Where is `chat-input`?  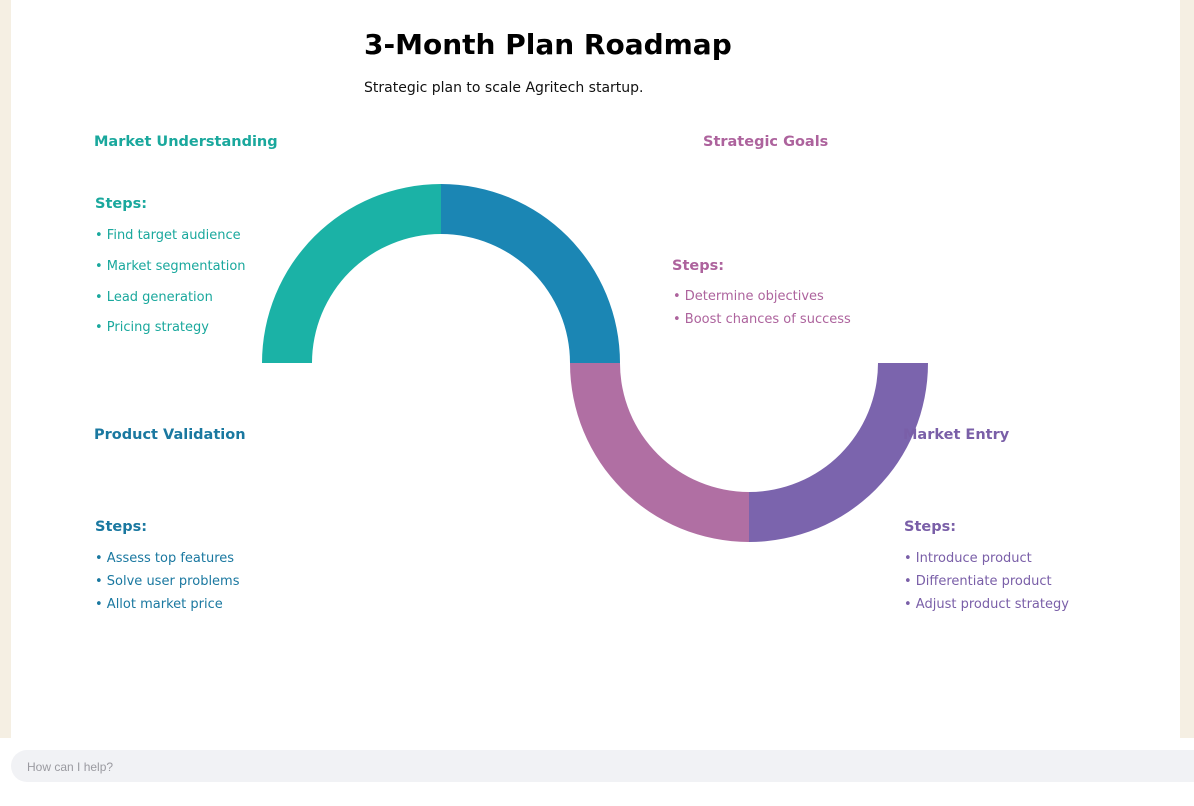 chat-input is located at coordinates (607, 767).